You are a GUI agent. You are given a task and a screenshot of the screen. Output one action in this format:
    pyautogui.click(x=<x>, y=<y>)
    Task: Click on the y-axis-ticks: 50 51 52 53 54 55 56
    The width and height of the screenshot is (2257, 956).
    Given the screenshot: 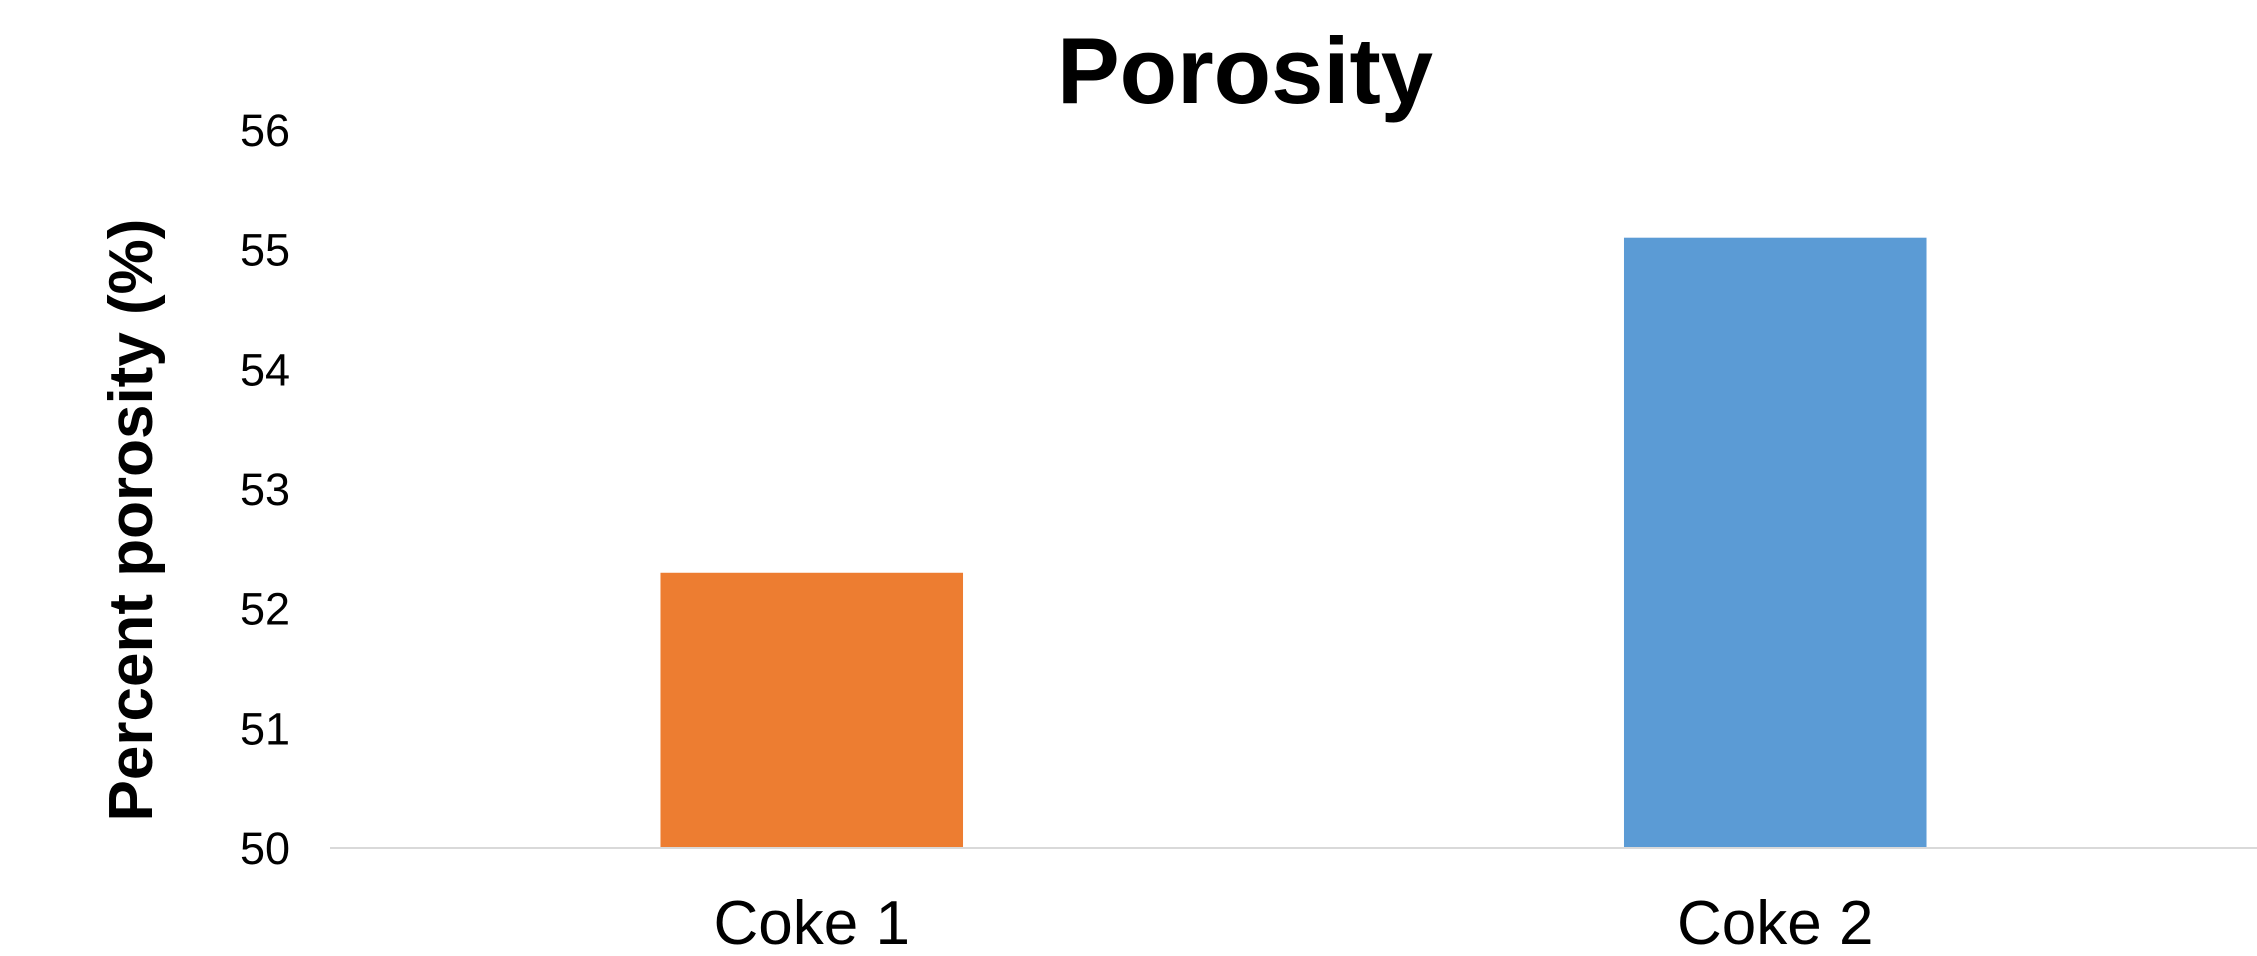 What is the action you would take?
    pyautogui.click(x=265, y=489)
    